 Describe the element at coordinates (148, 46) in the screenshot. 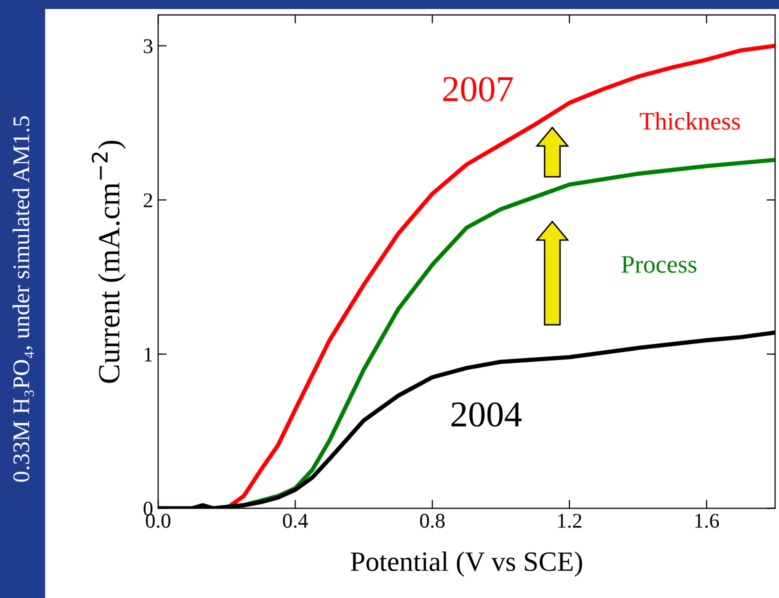

I see `y-tick-label: 3` at that location.